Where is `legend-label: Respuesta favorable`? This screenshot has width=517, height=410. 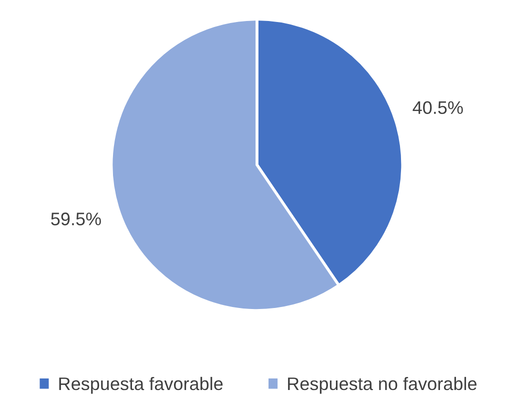
legend-label: Respuesta favorable is located at coordinates (141, 385).